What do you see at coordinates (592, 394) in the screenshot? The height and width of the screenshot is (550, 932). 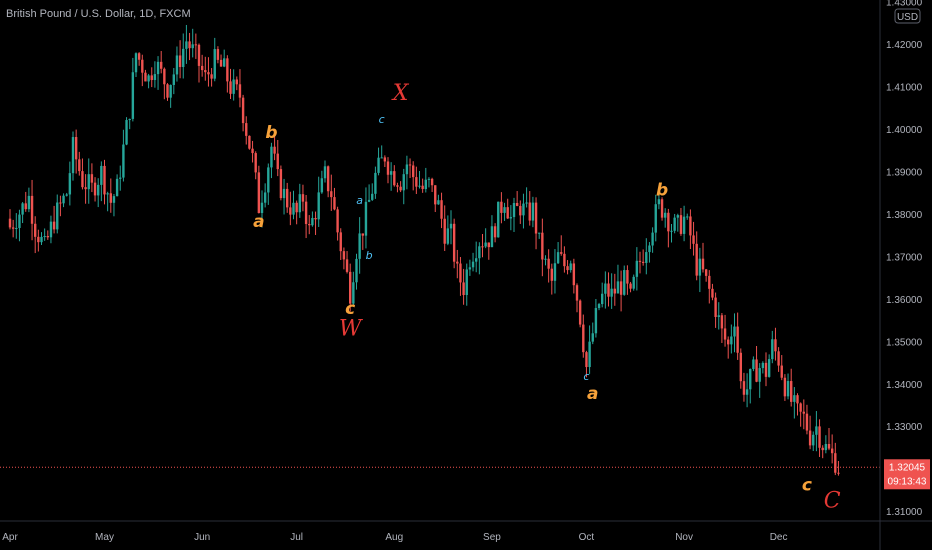 I see `wave-label: a` at bounding box center [592, 394].